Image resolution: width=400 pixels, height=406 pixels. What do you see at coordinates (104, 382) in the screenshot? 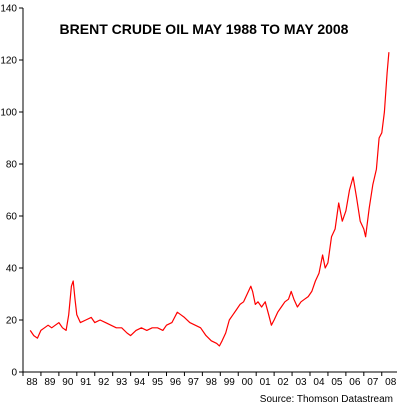
I see `x-tick-label: 92` at bounding box center [104, 382].